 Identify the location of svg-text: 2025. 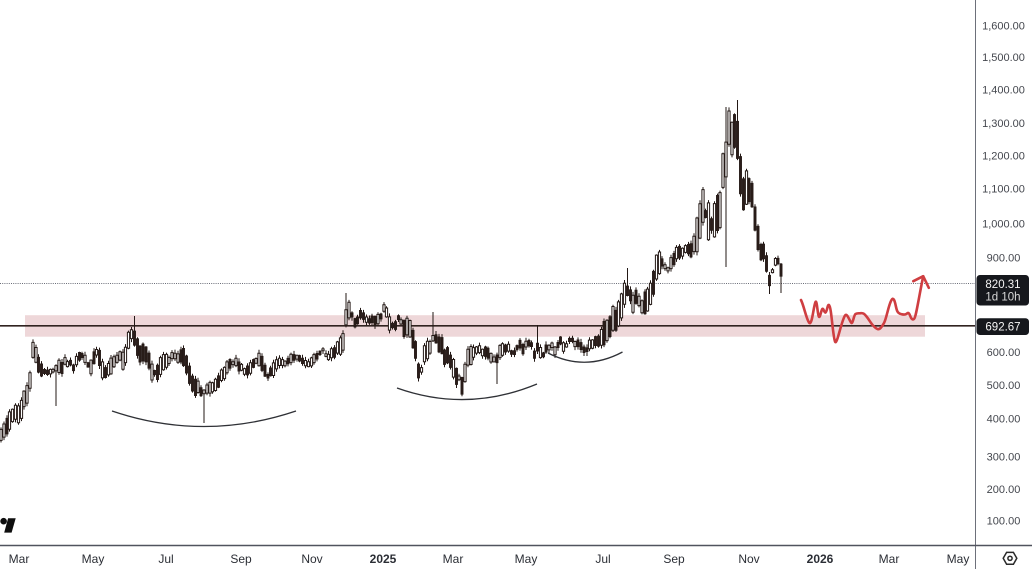
(383, 559).